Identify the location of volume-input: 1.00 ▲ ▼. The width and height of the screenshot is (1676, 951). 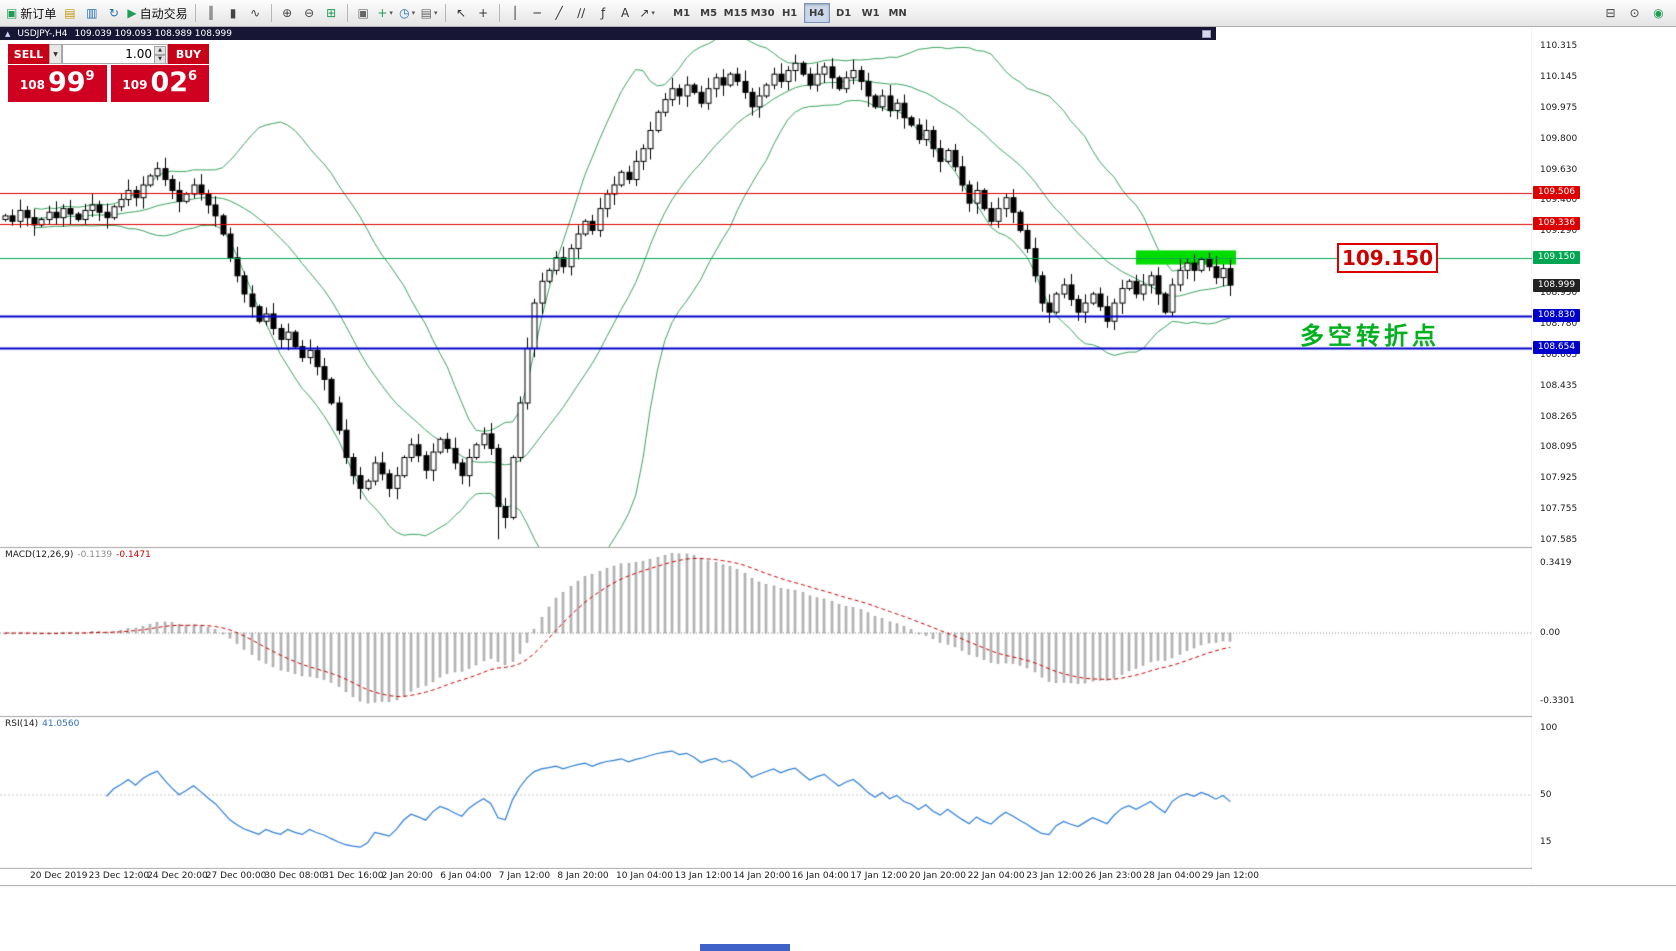
(115, 54).